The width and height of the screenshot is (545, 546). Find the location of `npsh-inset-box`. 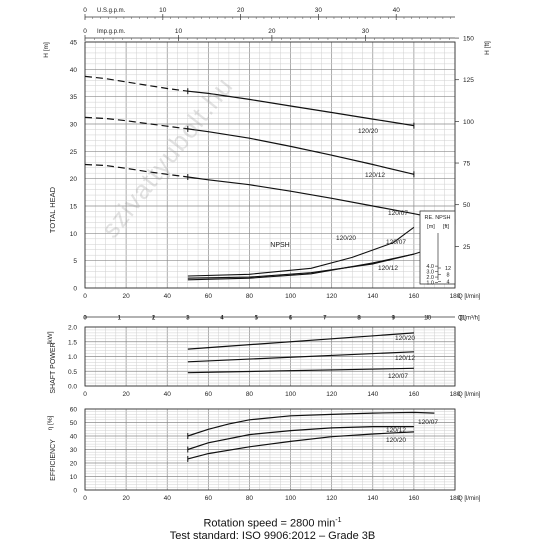

npsh-inset-box is located at coordinates (437, 247).